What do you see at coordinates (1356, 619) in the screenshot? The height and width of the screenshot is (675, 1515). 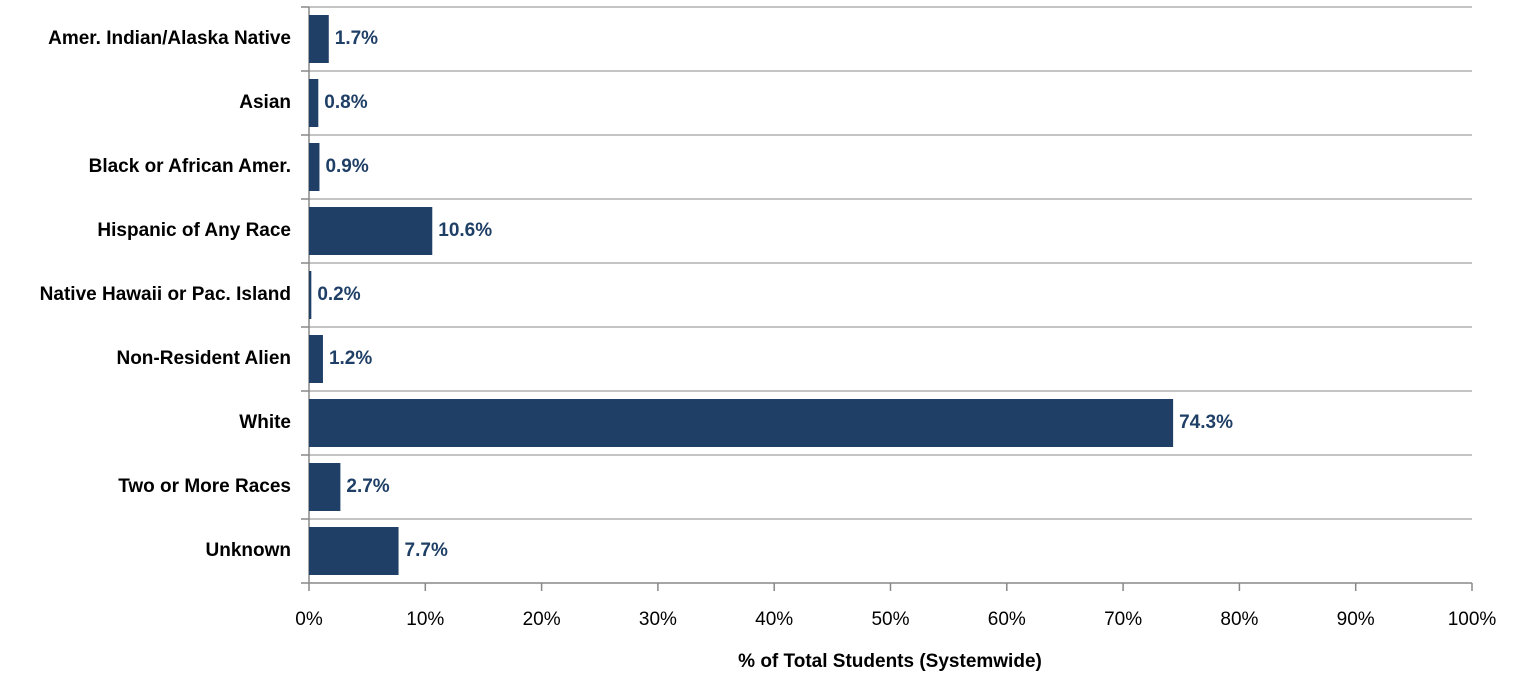 I see `x-tick-label: 90%` at bounding box center [1356, 619].